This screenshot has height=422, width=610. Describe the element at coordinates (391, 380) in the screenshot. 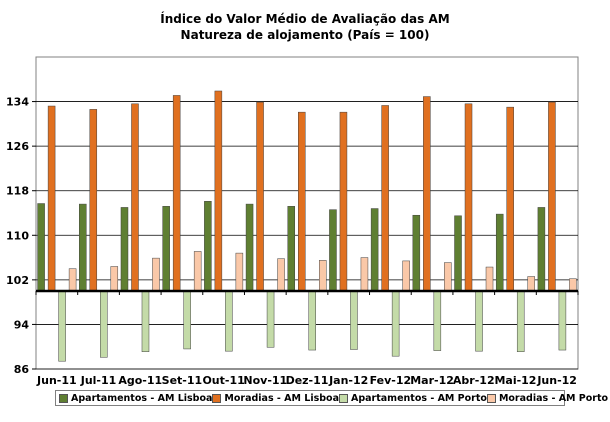

I see `x-tick-label: Fev-12` at that location.